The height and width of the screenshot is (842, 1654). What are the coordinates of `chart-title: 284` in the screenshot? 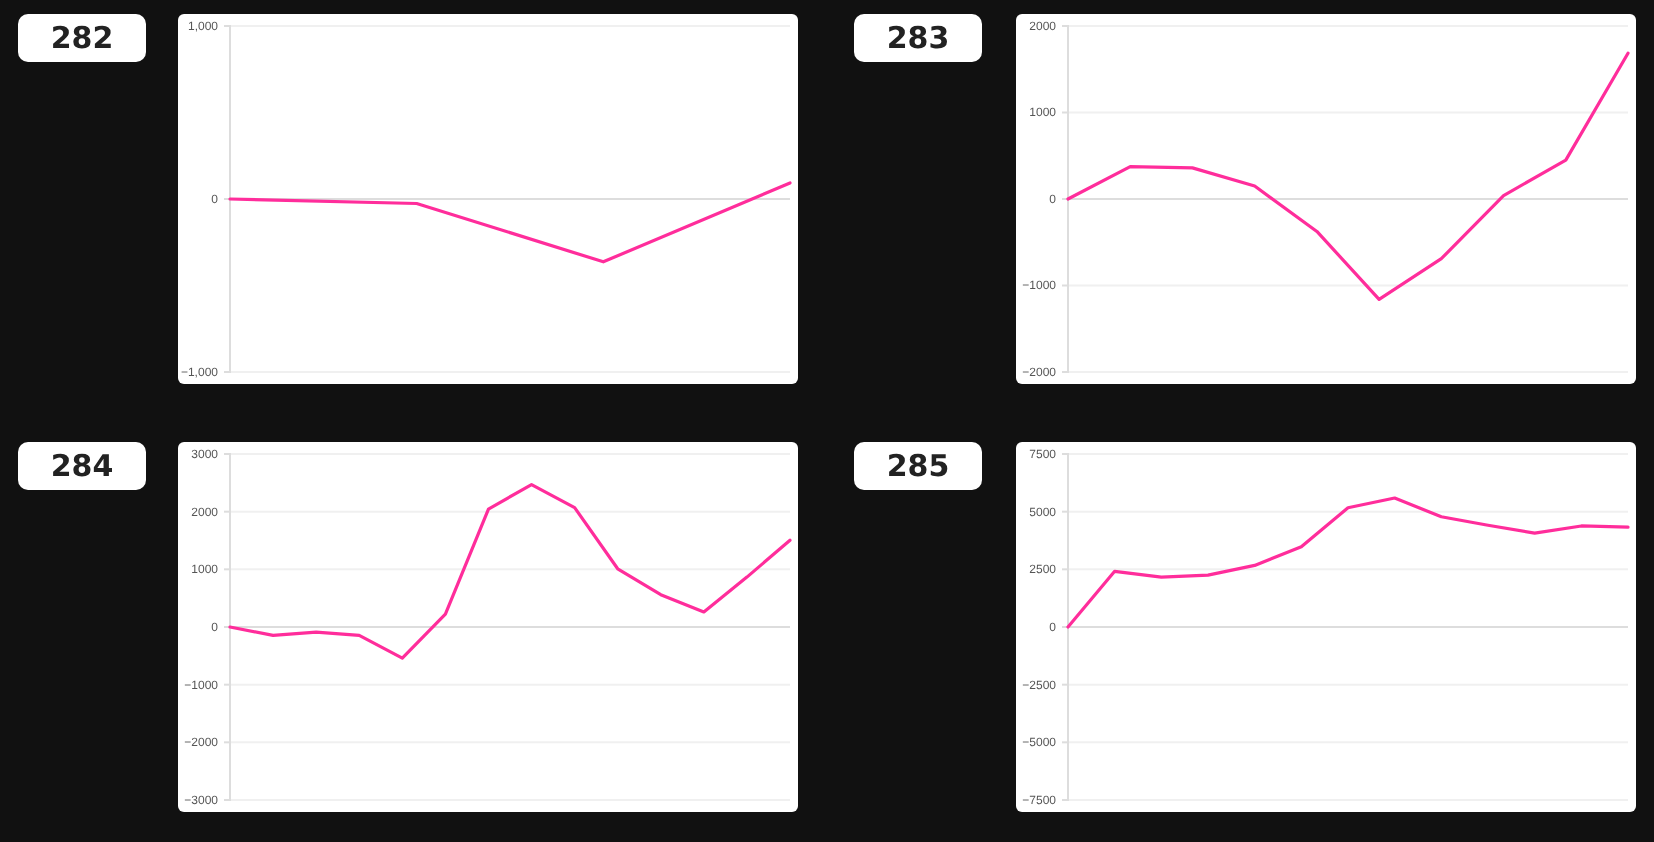 It's located at (82, 466).